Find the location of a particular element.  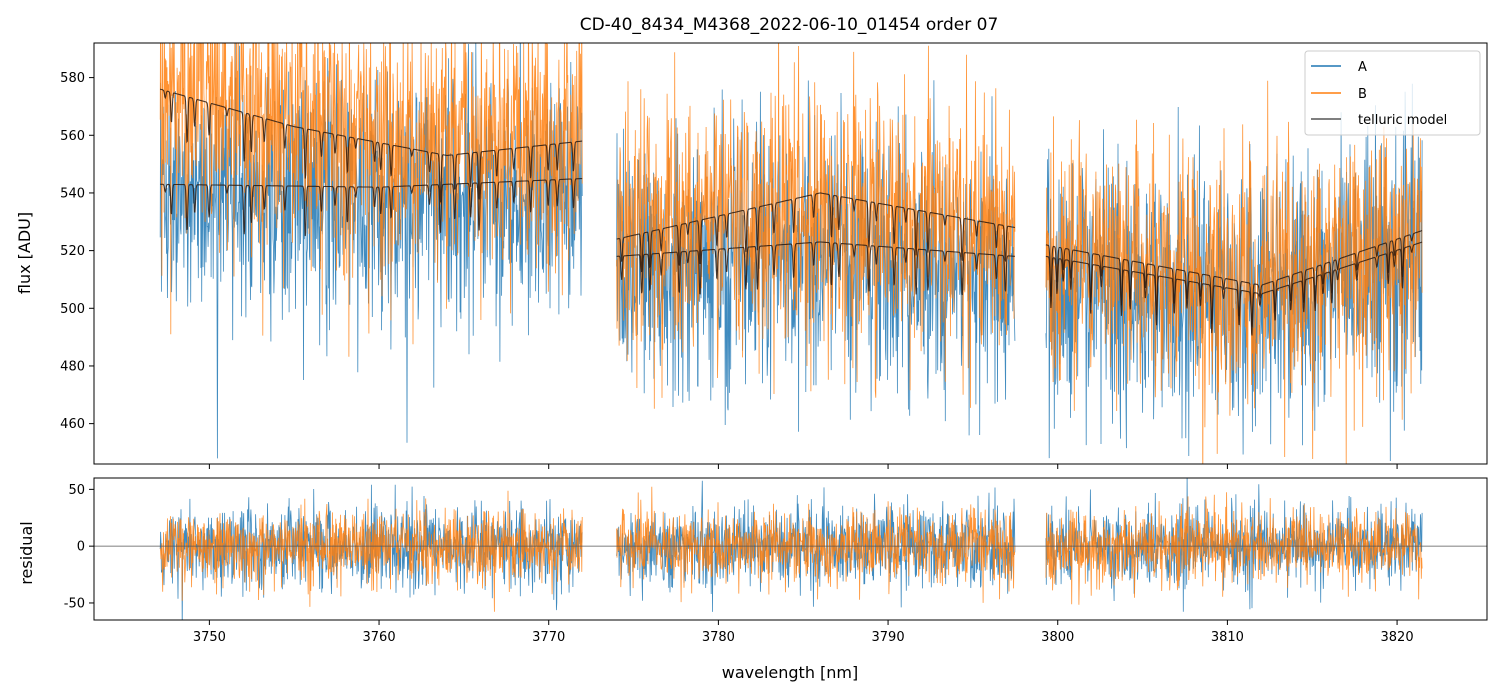

x-tick-label: 3800 is located at coordinates (1057, 637).